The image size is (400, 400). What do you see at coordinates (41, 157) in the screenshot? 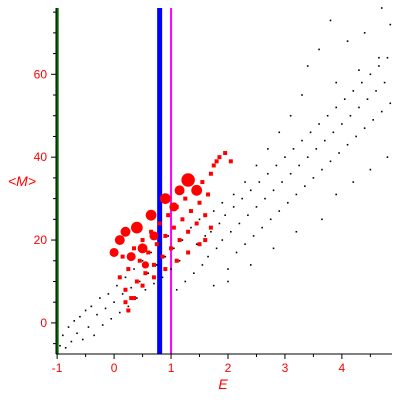
I see `y-tick-label: 40` at bounding box center [41, 157].